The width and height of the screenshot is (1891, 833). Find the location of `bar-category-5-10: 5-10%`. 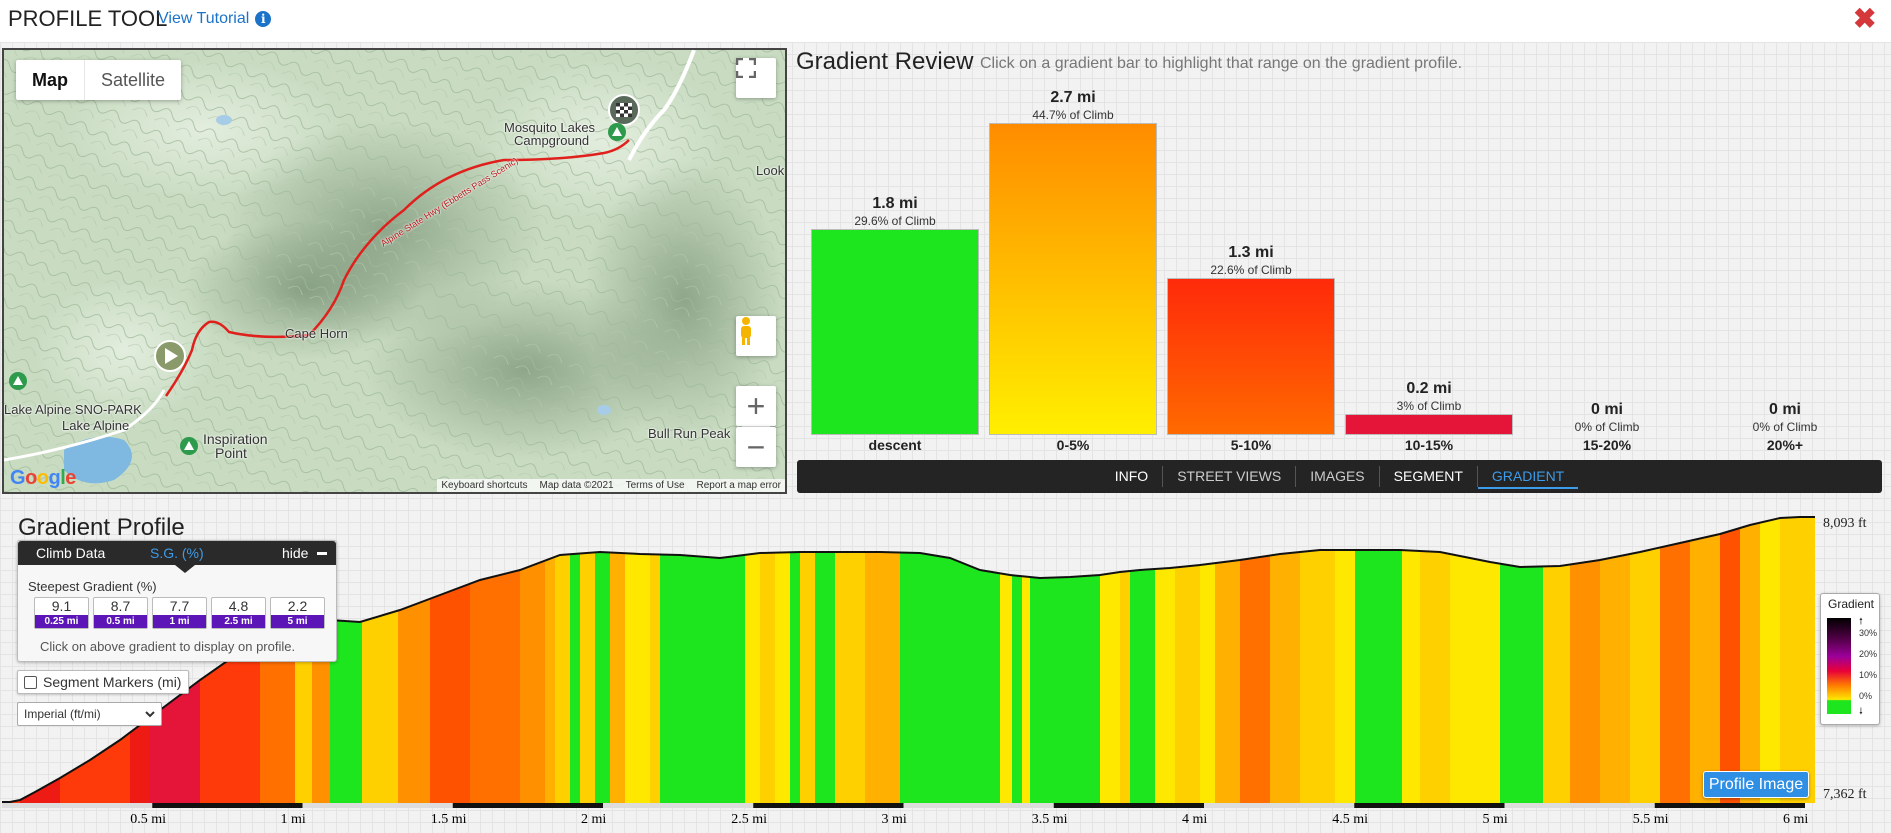

bar-category-5-10: 5-10% is located at coordinates (1251, 445).